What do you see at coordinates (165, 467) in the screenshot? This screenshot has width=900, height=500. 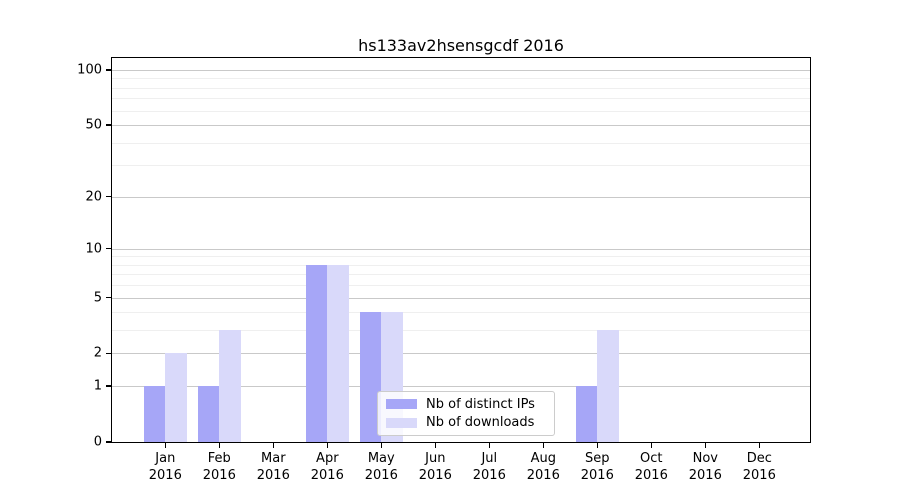 I see `x-tick-label: Jan 2016` at bounding box center [165, 467].